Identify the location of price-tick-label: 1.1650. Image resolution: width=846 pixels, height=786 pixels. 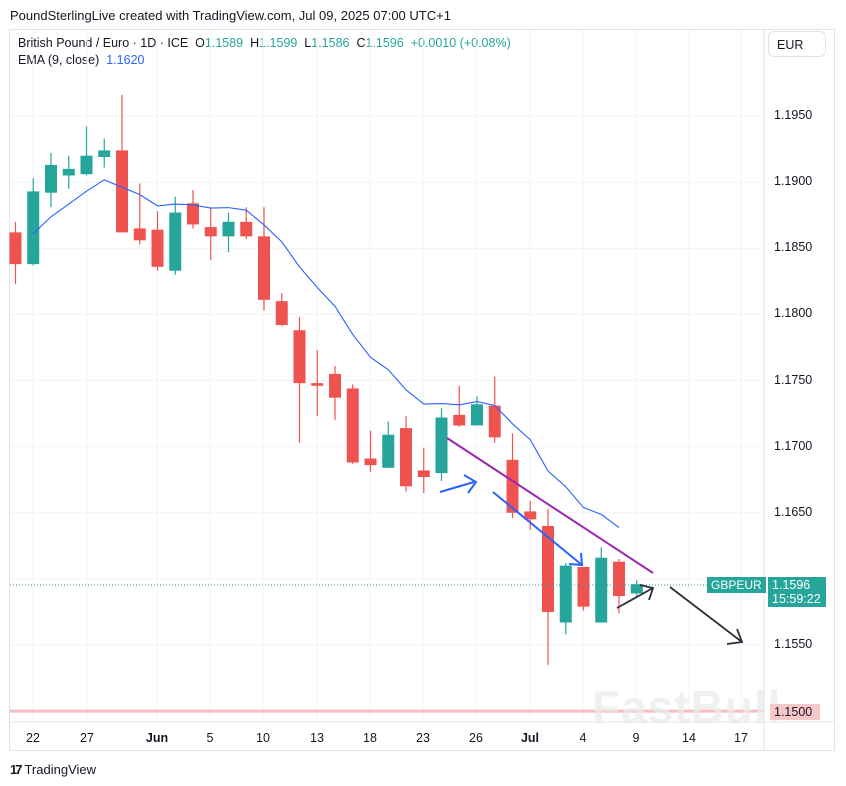
(793, 511).